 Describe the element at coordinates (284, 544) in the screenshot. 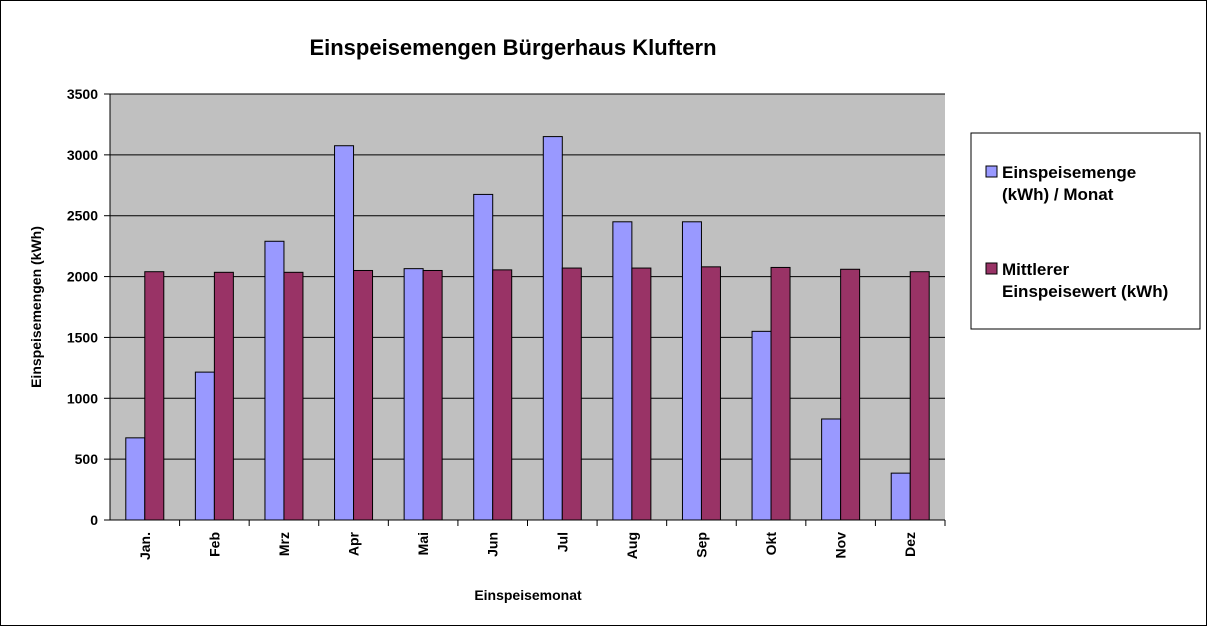

I see `x-tick-label: Mrz` at that location.